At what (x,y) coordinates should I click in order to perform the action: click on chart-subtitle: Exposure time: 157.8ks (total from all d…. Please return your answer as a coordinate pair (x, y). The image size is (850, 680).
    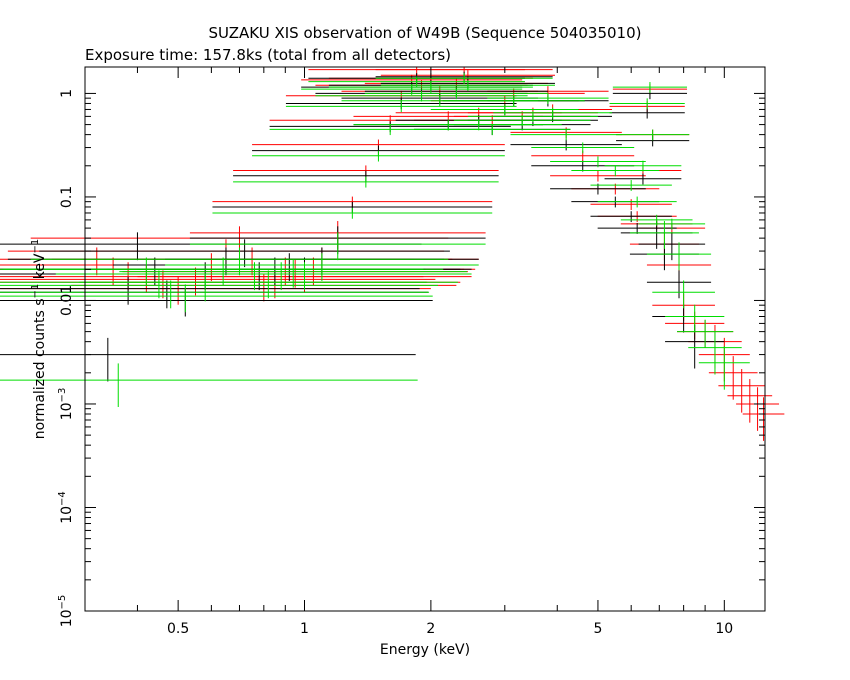
    Looking at the image, I should click on (268, 55).